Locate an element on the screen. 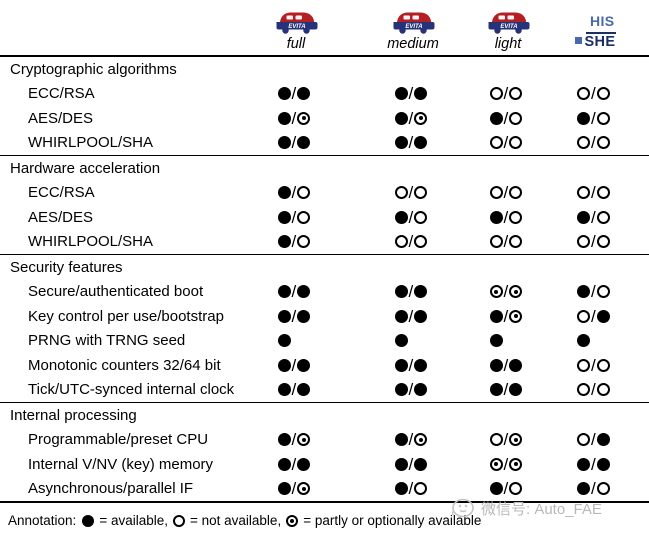 This screenshot has height=542, width=649. column-label-full: full is located at coordinates (296, 44).